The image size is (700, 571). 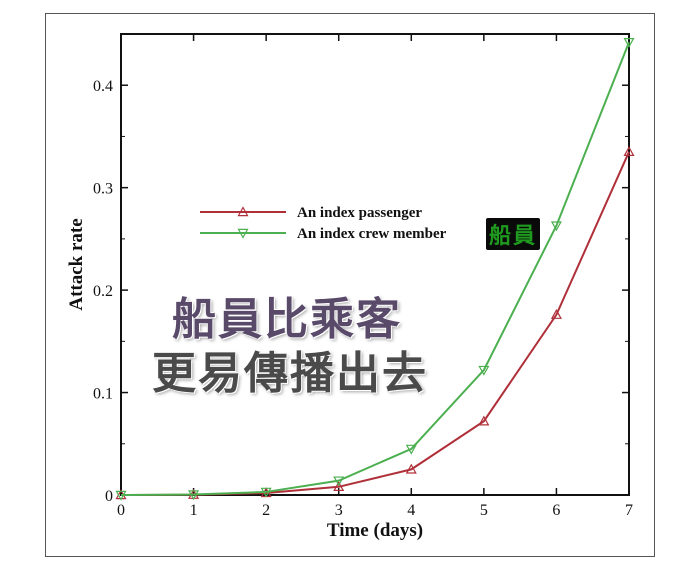 I want to click on legend-entry-2: An index crew member, so click(x=323, y=234).